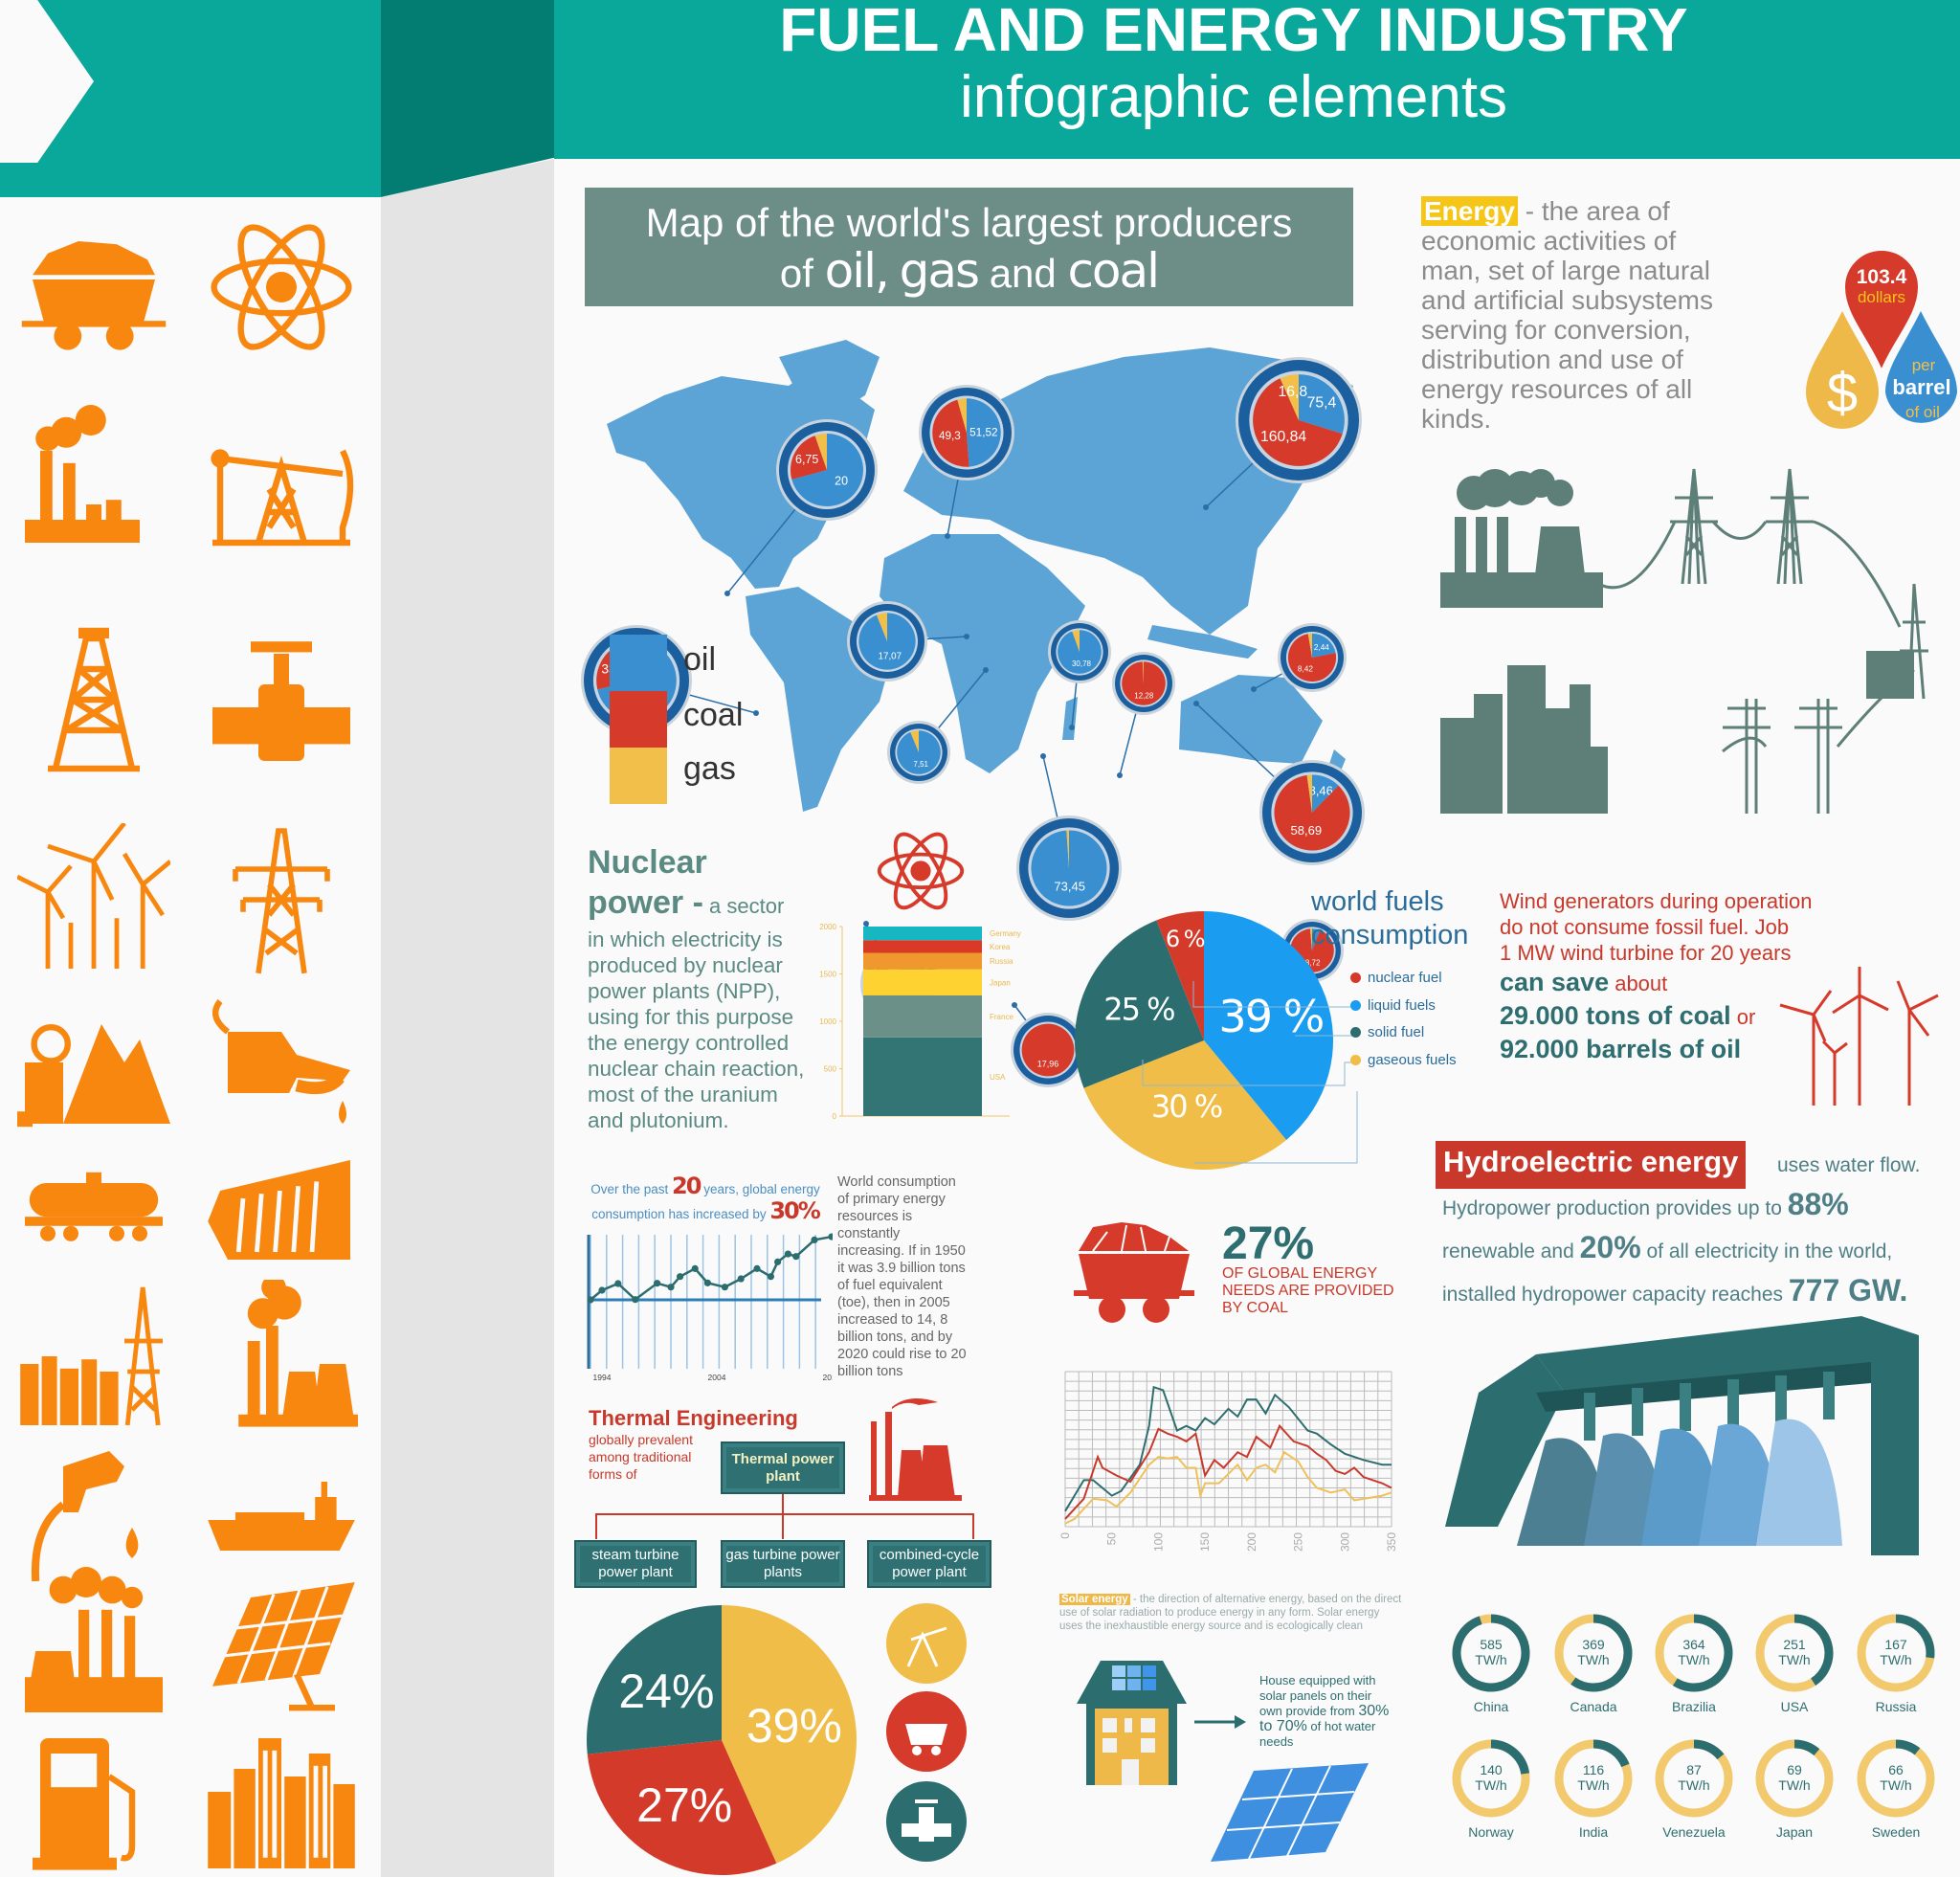 Image resolution: width=1960 pixels, height=1877 pixels. Describe the element at coordinates (870, 1371) in the screenshot. I see `consumption-text-line: billion tons` at that location.